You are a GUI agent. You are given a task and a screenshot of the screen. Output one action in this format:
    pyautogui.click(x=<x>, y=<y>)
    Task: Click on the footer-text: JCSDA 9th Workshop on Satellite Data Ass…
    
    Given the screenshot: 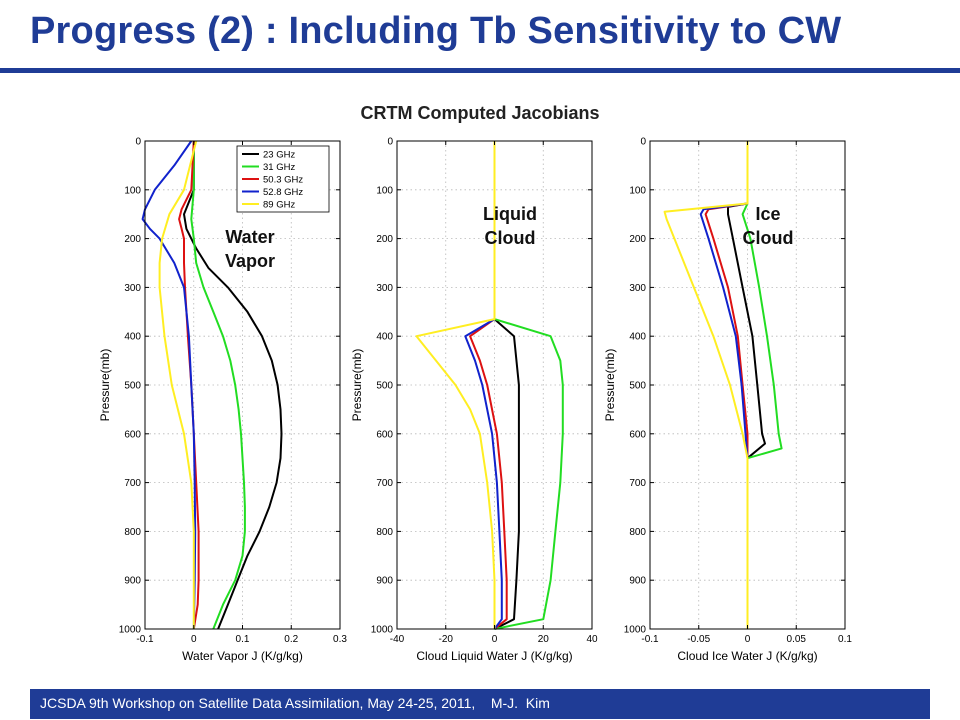 What is the action you would take?
    pyautogui.click(x=295, y=703)
    